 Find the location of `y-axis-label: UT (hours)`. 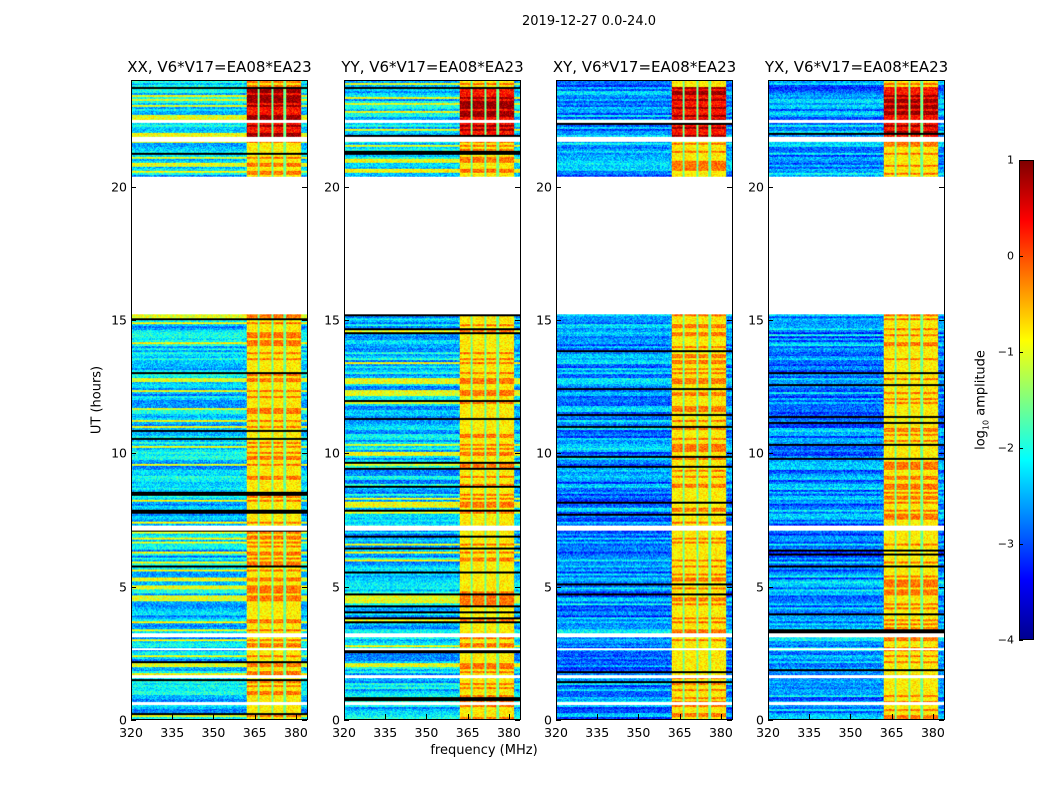

y-axis-label: UT (hours) is located at coordinates (97, 400).